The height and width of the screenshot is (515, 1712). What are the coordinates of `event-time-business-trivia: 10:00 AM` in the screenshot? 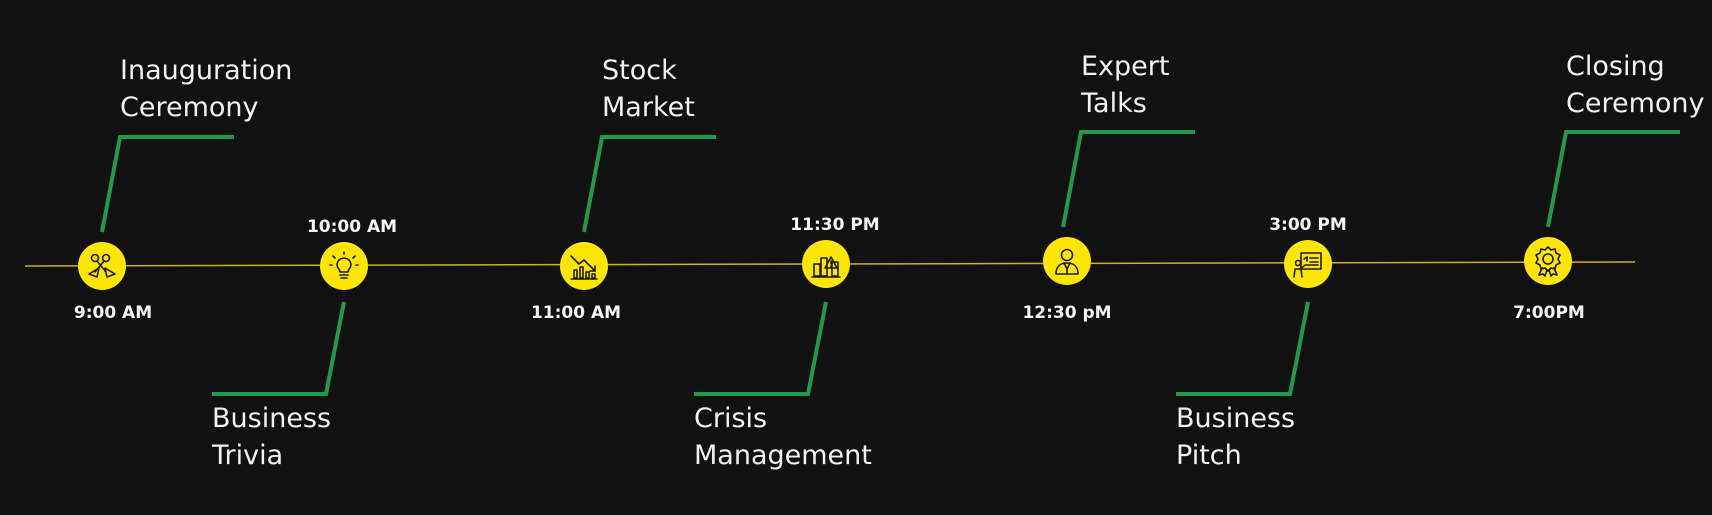 It's located at (352, 227).